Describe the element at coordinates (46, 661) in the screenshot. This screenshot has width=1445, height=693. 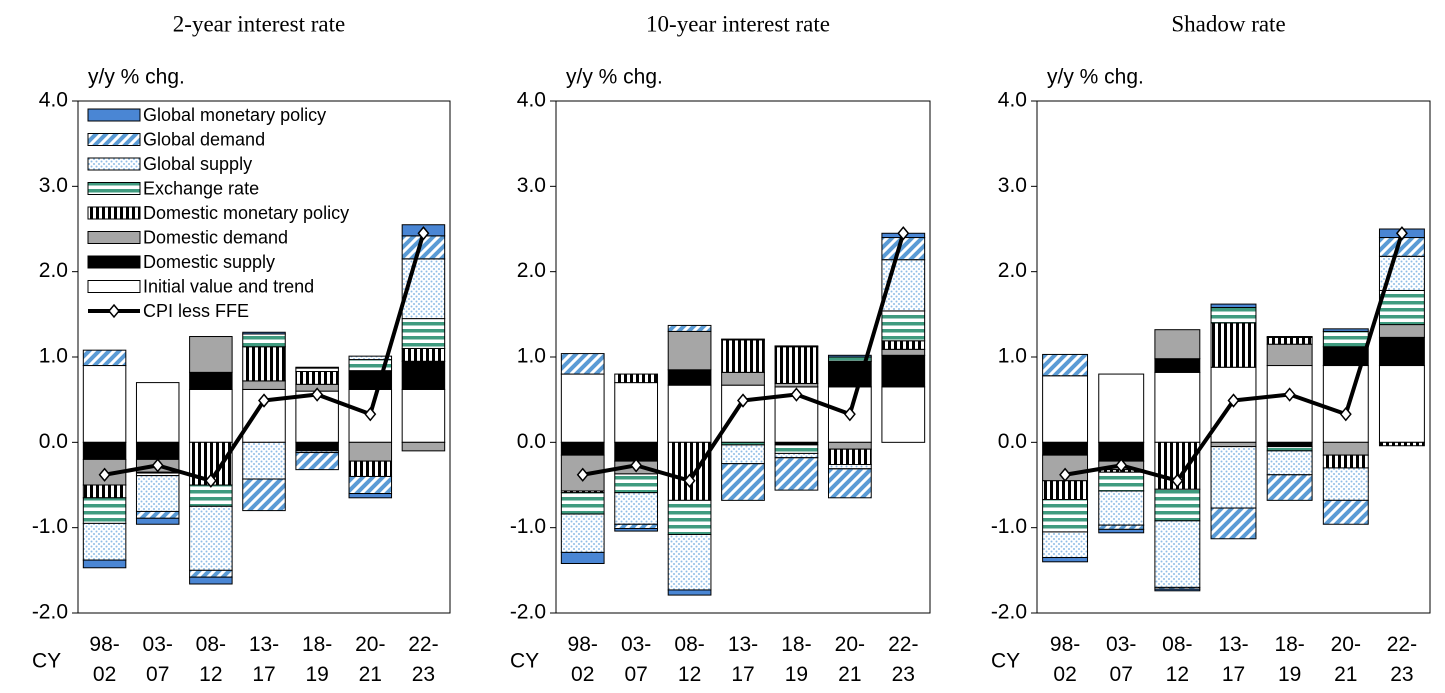
I see `x-axis-label: CY` at that location.